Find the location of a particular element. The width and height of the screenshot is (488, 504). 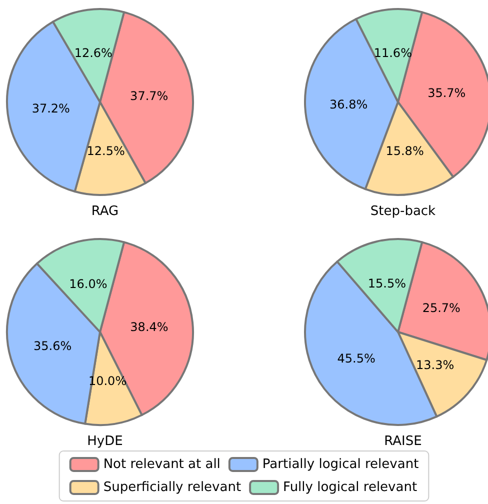

data-label: 12.5% is located at coordinates (105, 151).